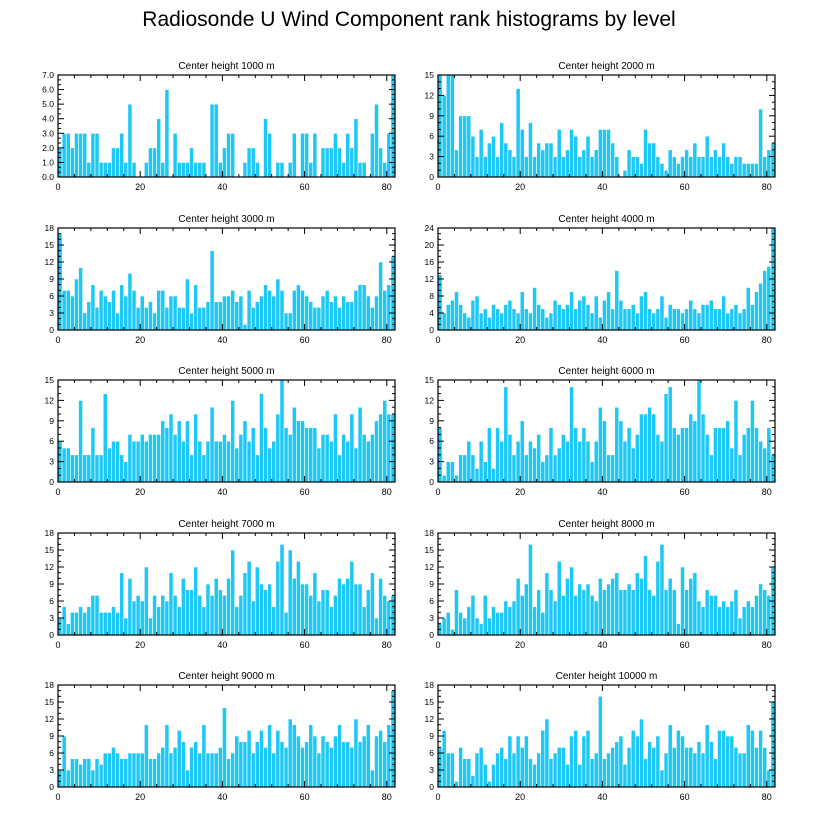 The width and height of the screenshot is (818, 824). What do you see at coordinates (387, 187) in the screenshot?
I see `x-tick-label: 80` at bounding box center [387, 187].